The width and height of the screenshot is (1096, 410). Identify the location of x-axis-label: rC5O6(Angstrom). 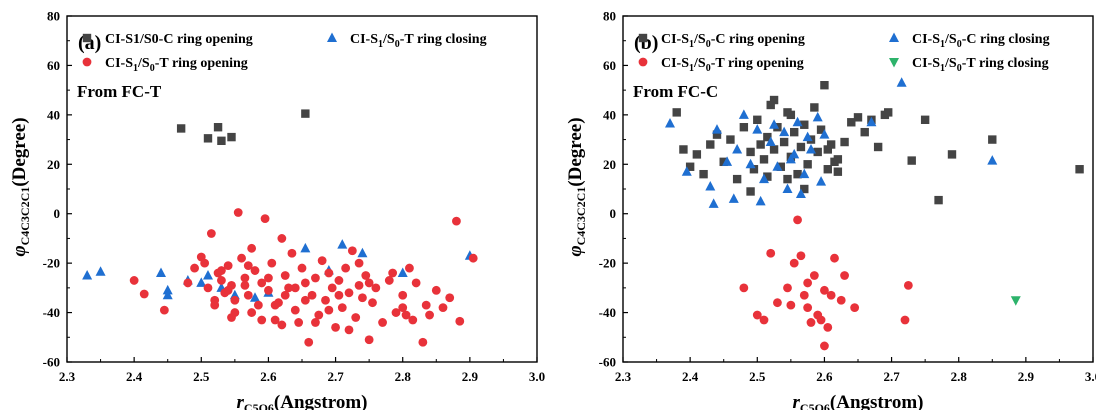
(302, 401).